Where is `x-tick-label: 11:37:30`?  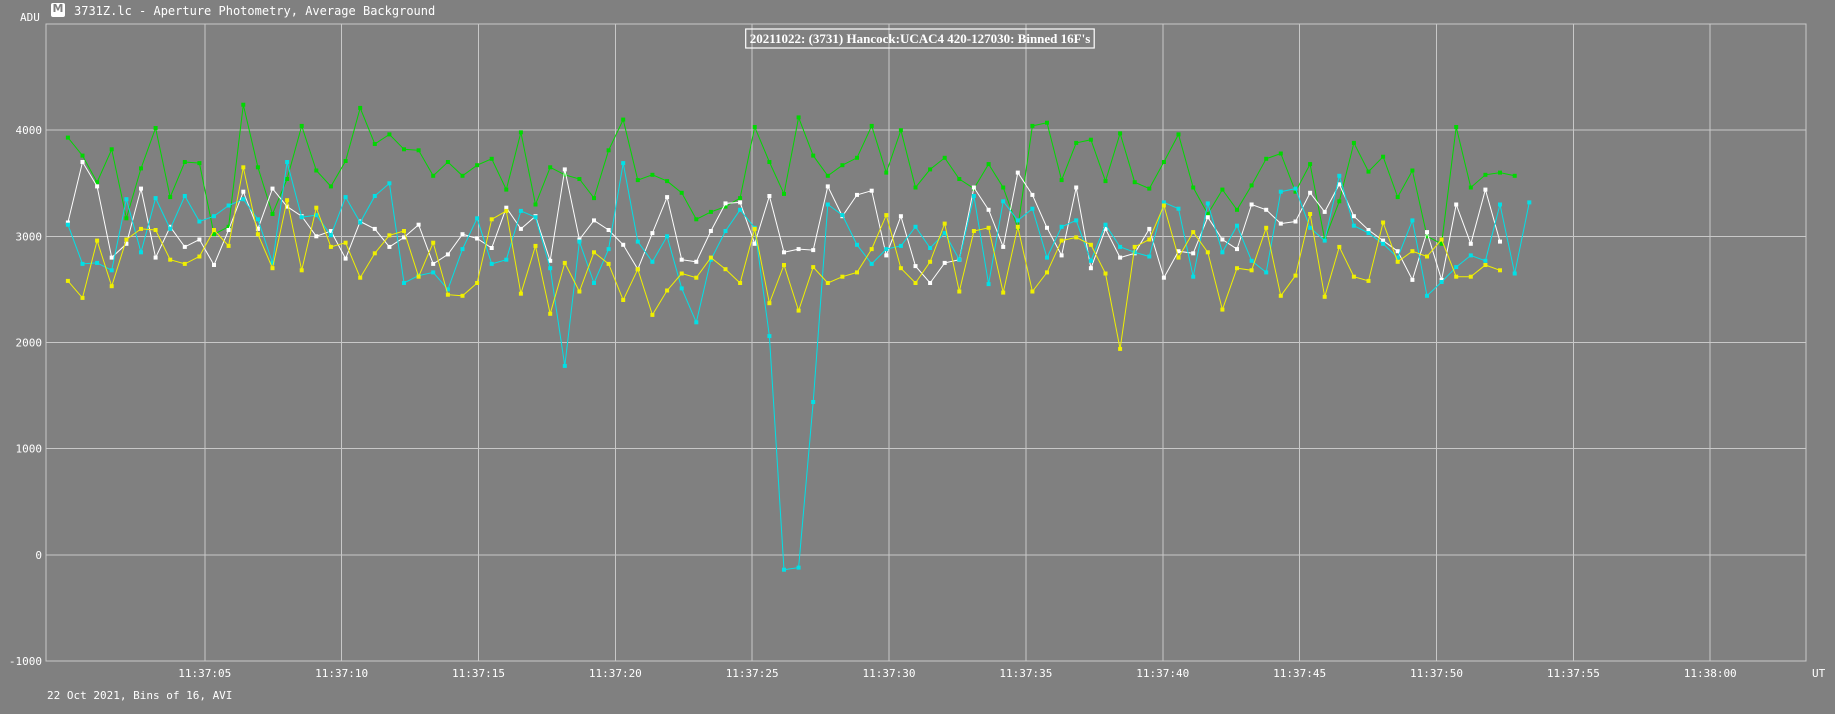 x-tick-label: 11:37:30 is located at coordinates (889, 673).